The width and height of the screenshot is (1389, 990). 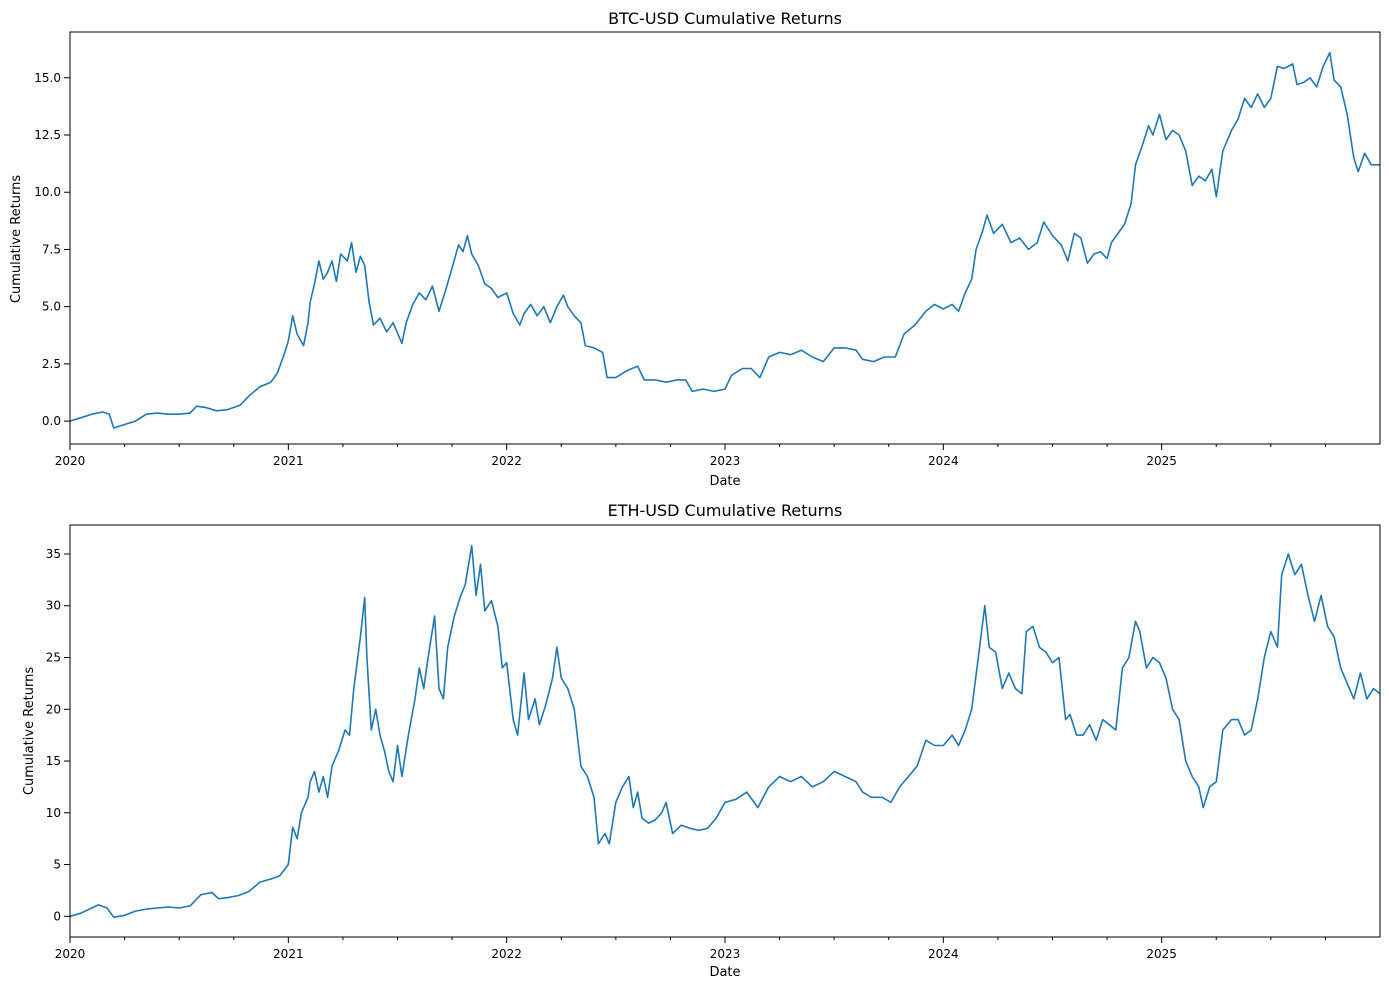 I want to click on eth-x-axis-label: Date, so click(x=724, y=972).